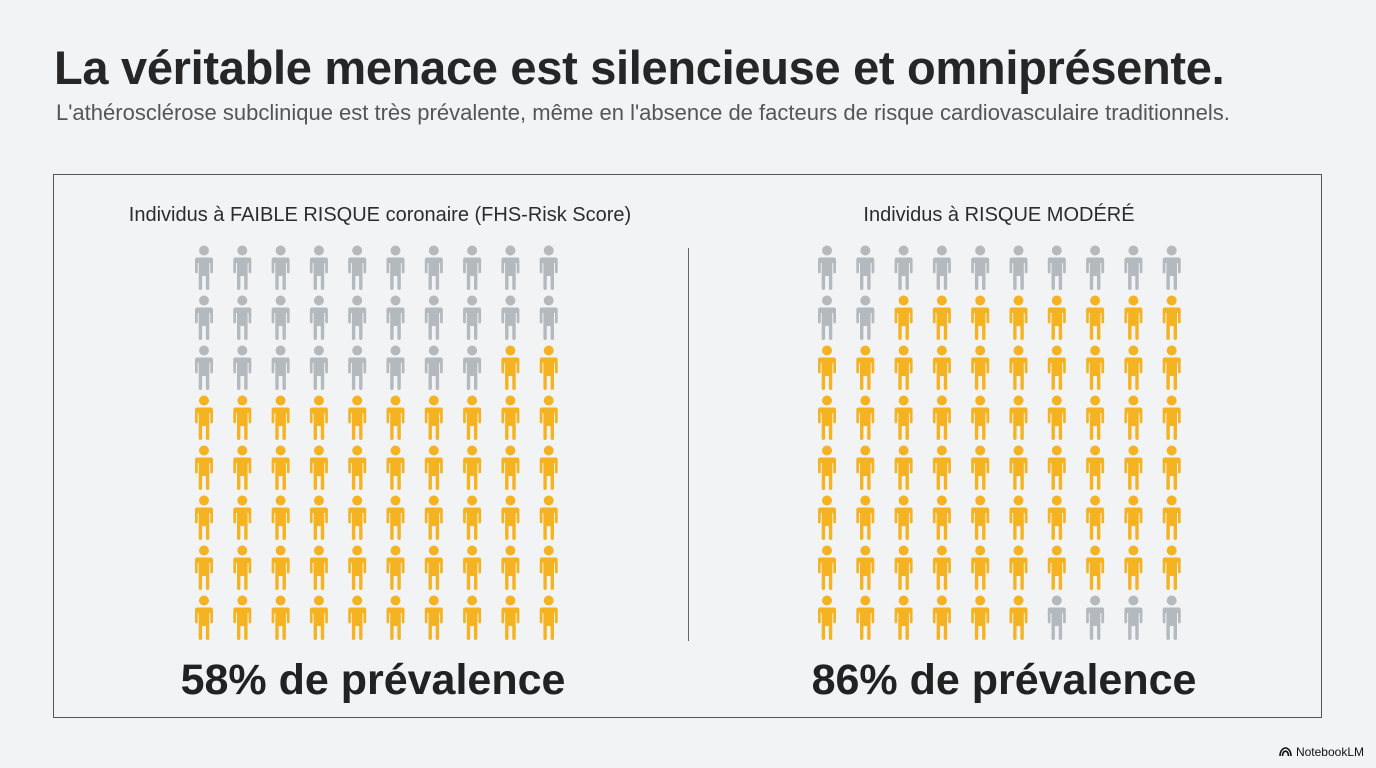  Describe the element at coordinates (1329, 752) in the screenshot. I see `brand-name: NotebookLM` at that location.